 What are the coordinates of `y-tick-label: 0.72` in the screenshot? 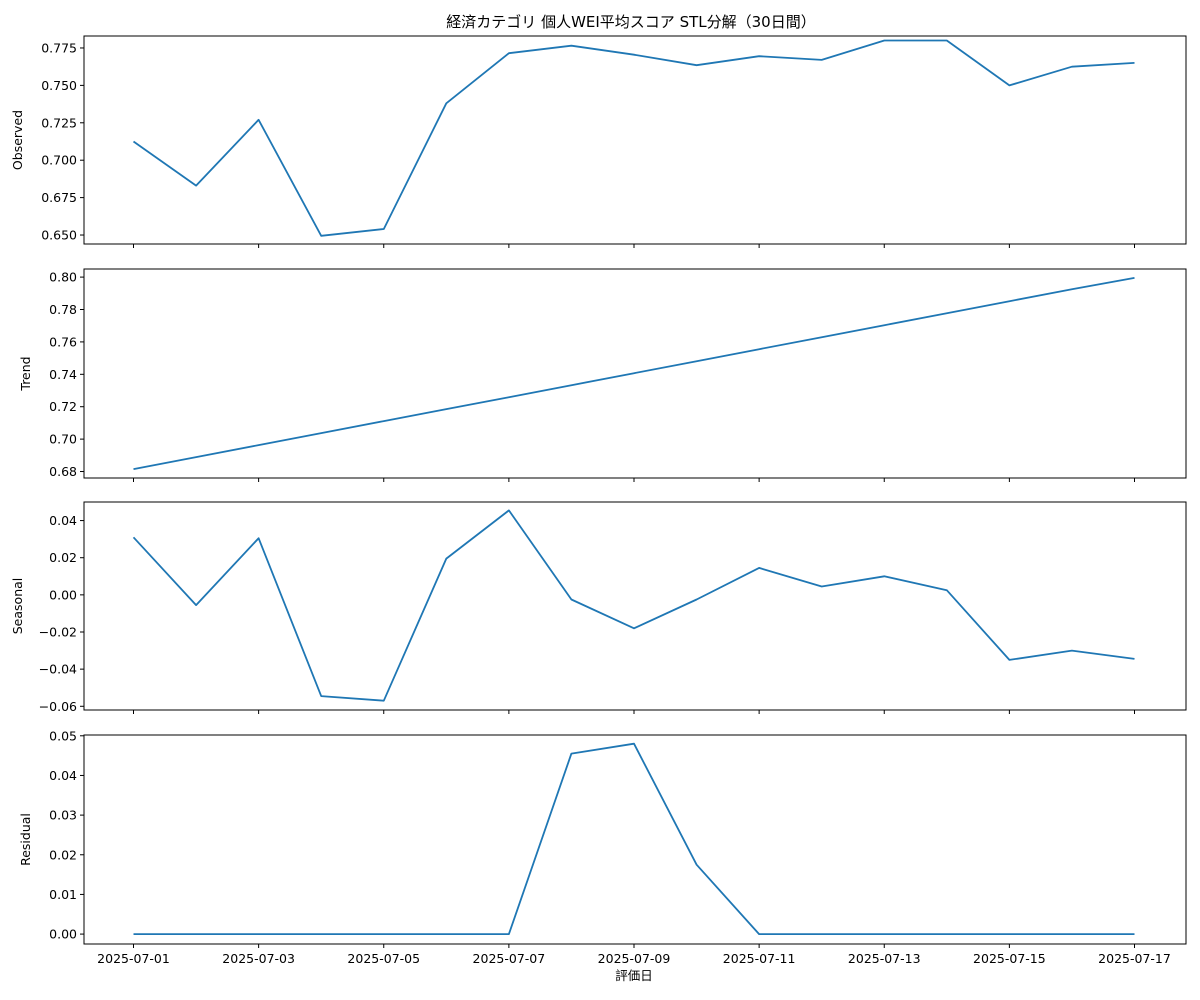 It's located at (63, 406).